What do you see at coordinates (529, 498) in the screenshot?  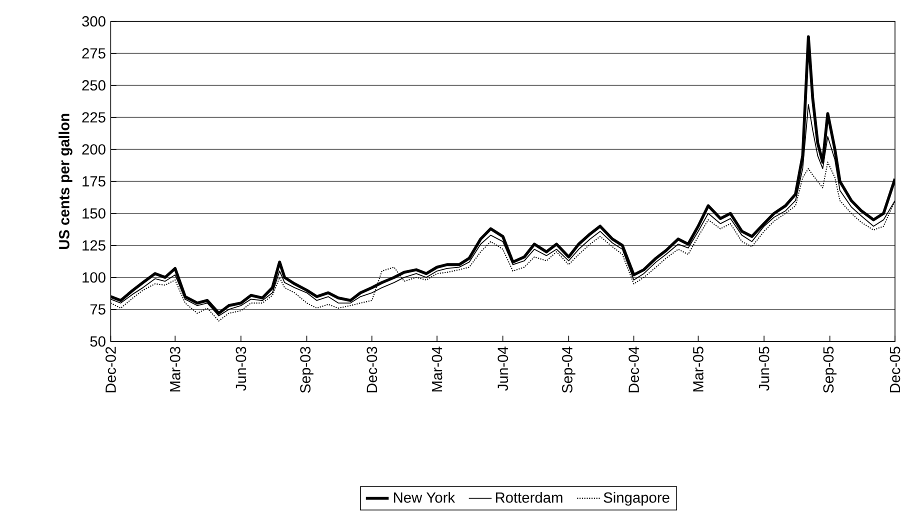 I see `legend-label: Rotterdam` at bounding box center [529, 498].